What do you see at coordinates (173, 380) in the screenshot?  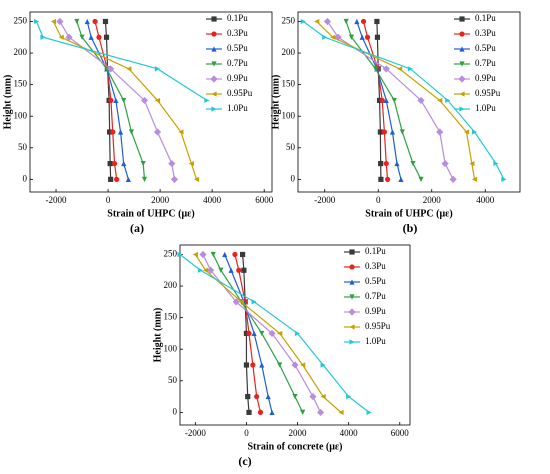 I see `y-tick-label: 50` at bounding box center [173, 380].